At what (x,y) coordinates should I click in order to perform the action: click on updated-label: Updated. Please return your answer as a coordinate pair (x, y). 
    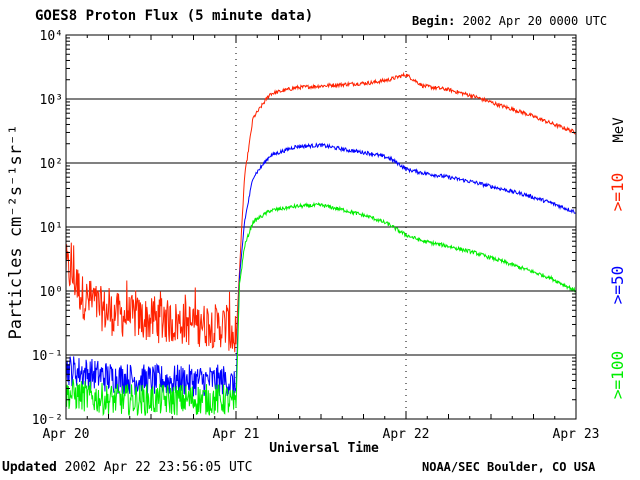
    Looking at the image, I should click on (29, 467).